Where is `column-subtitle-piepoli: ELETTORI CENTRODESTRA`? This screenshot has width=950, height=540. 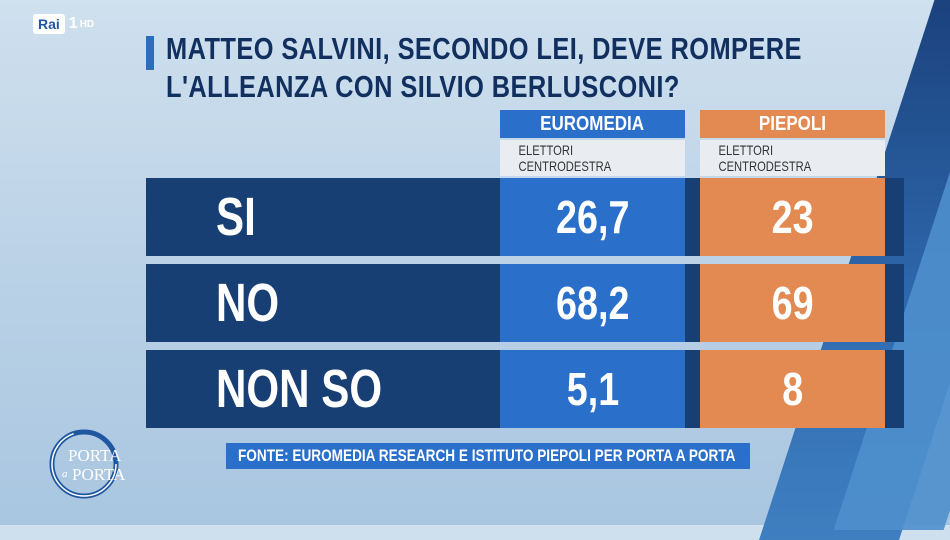 column-subtitle-piepoli: ELETTORI CENTRODESTRA is located at coordinates (792, 158).